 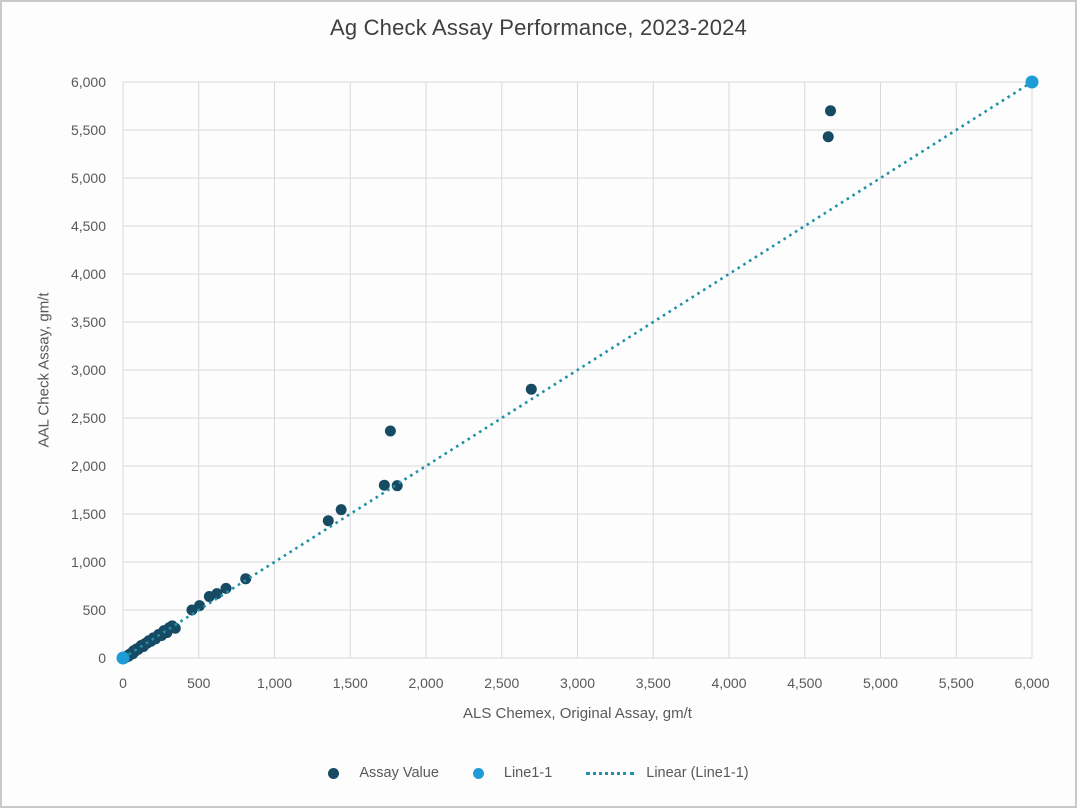 What do you see at coordinates (44, 370) in the screenshot?
I see `y-axis-title: AAL Check Assay, gm/t` at bounding box center [44, 370].